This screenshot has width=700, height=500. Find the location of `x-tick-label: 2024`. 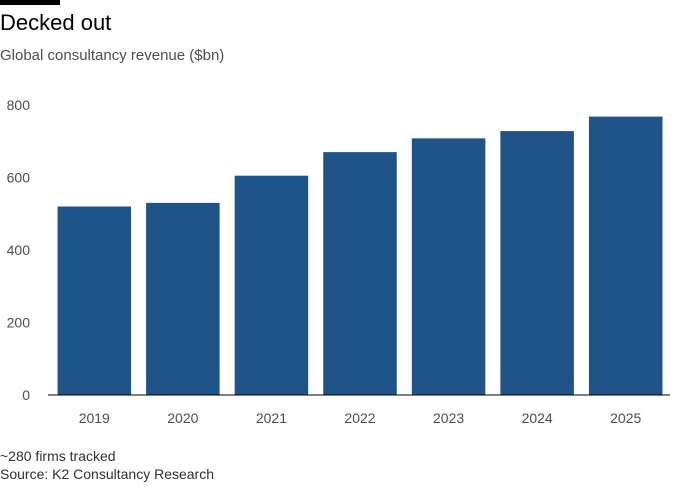

x-tick-label: 2024 is located at coordinates (537, 418).